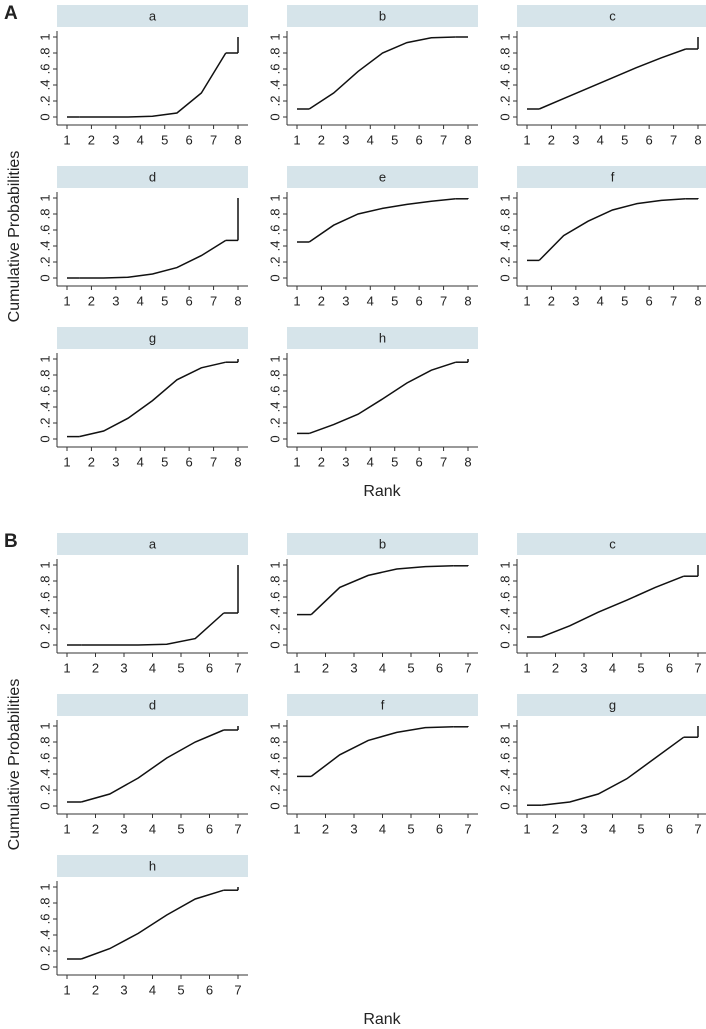 This screenshot has width=706, height=1029. What do you see at coordinates (382, 491) in the screenshot?
I see `x-axis-title: Rank` at bounding box center [382, 491].